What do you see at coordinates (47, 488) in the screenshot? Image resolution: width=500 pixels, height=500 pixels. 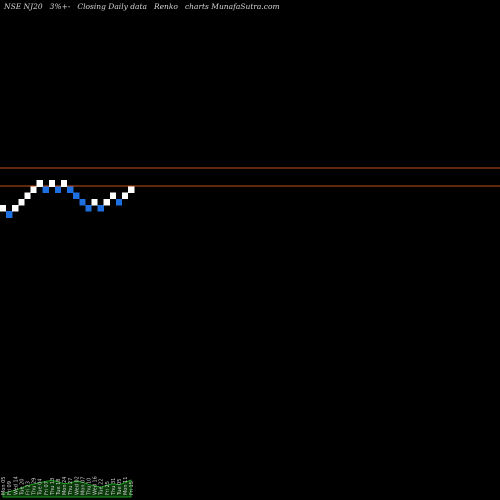 I see `x-tick-label: Fri 07` at bounding box center [47, 488].